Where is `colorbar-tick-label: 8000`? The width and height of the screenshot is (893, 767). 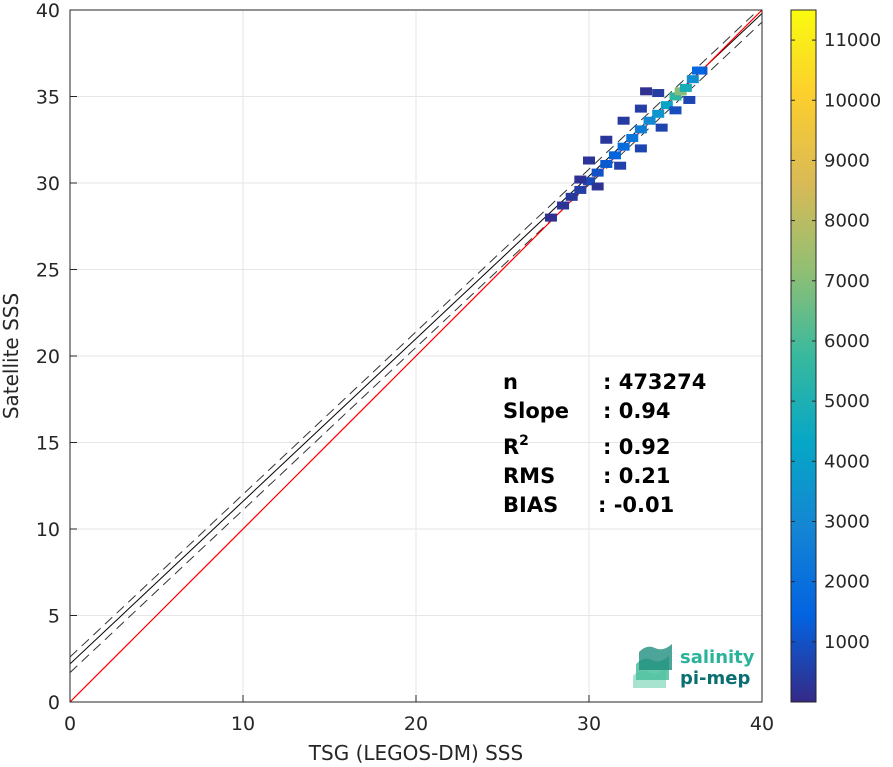 colorbar-tick-label: 8000 is located at coordinates (847, 221).